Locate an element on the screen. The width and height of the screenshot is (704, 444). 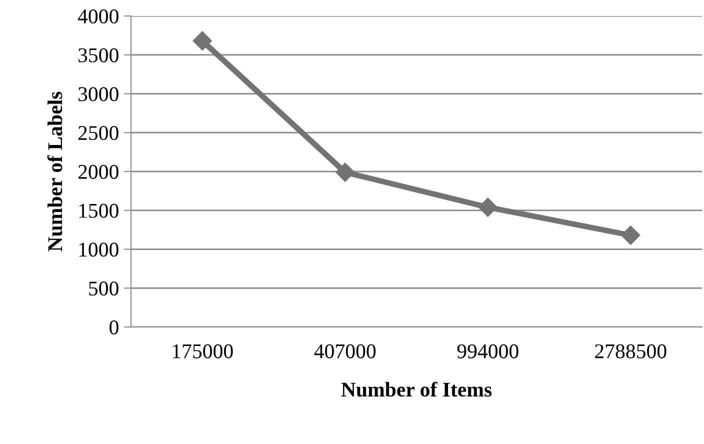
y-tick-label: 3500 is located at coordinates (98, 55).